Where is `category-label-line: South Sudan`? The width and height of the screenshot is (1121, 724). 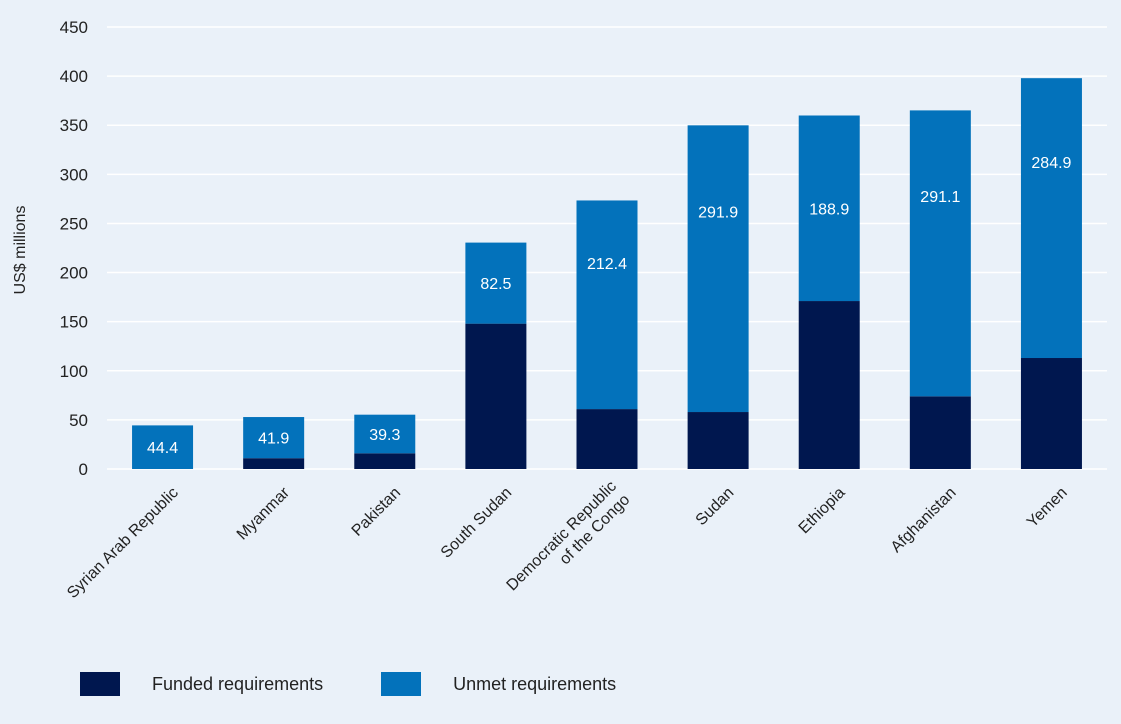
category-label-line: South Sudan is located at coordinates (476, 522).